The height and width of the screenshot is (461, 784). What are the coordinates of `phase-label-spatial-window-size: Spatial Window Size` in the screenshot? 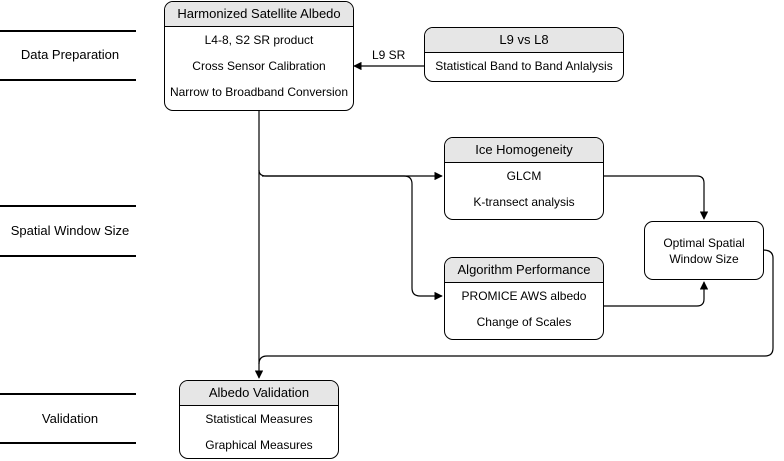 It's located at (70, 230).